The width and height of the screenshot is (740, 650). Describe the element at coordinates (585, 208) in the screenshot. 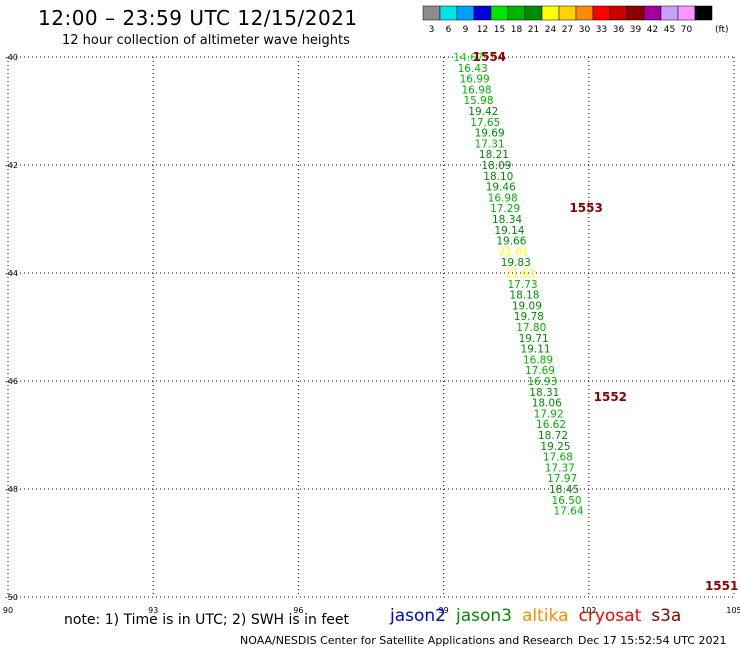

I see `pass-time-label: 1553` at that location.